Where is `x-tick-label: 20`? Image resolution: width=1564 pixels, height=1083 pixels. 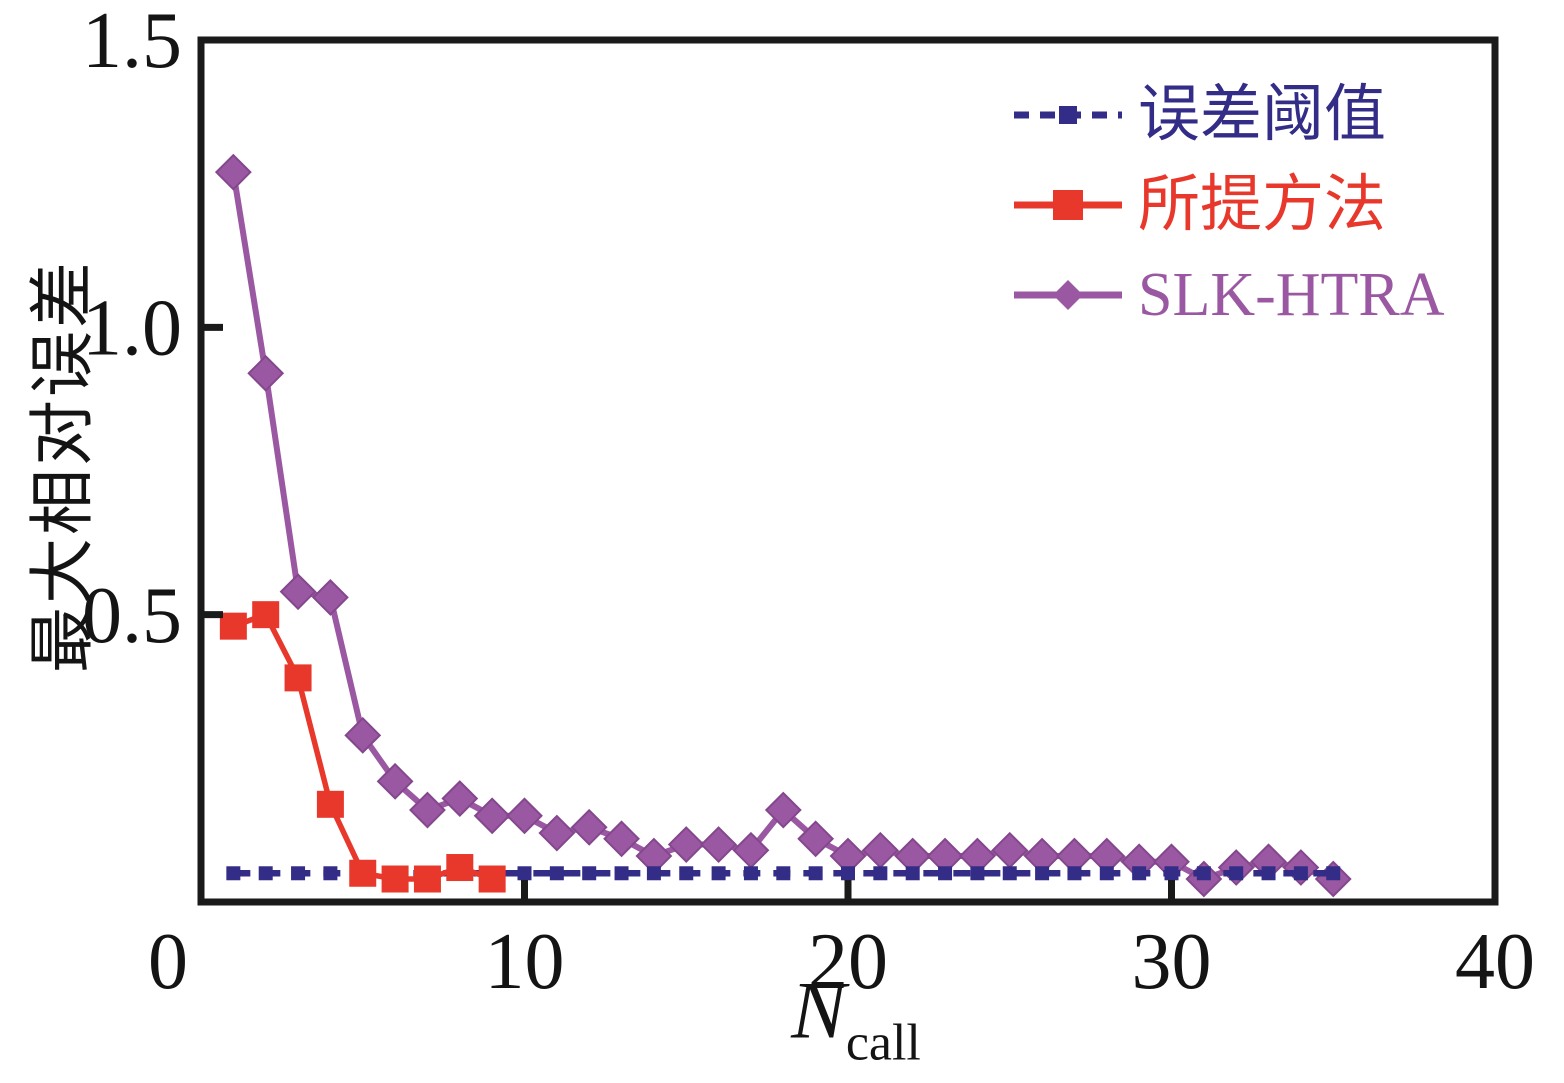 x-tick-label: 20 is located at coordinates (848, 962).